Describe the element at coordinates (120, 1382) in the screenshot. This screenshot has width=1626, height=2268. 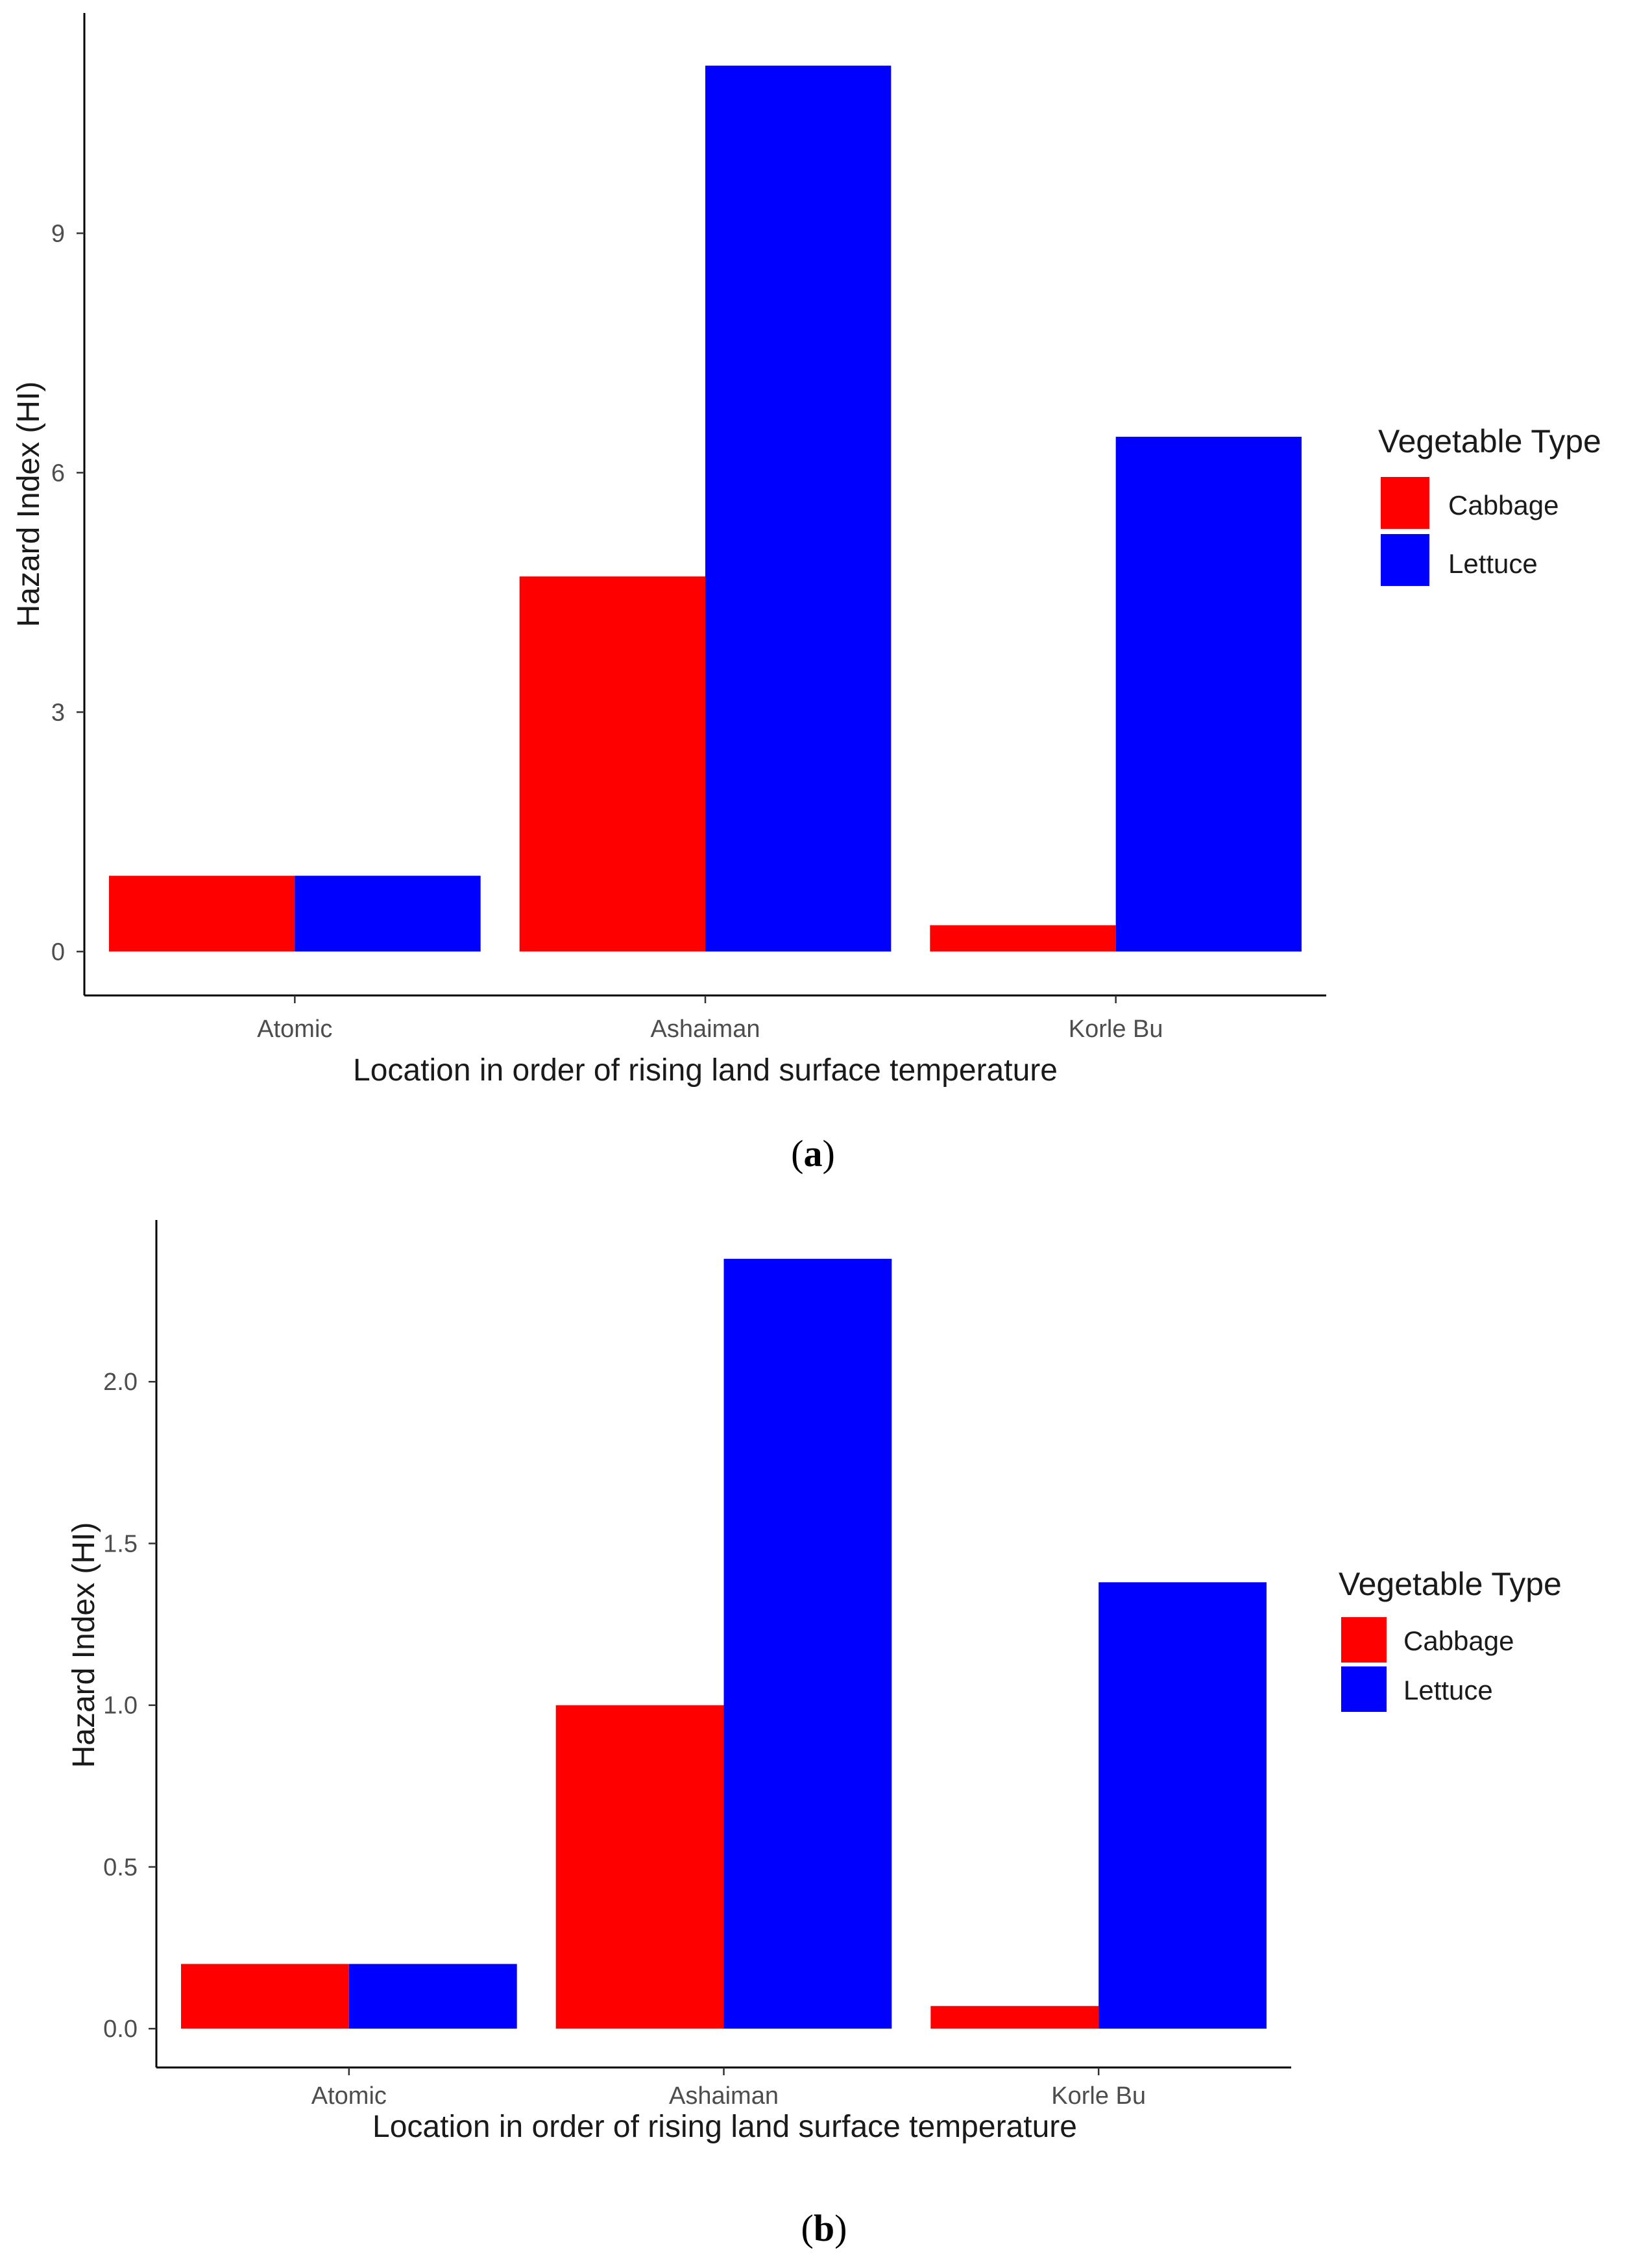
I see `y-tick-label: 2.0` at that location.